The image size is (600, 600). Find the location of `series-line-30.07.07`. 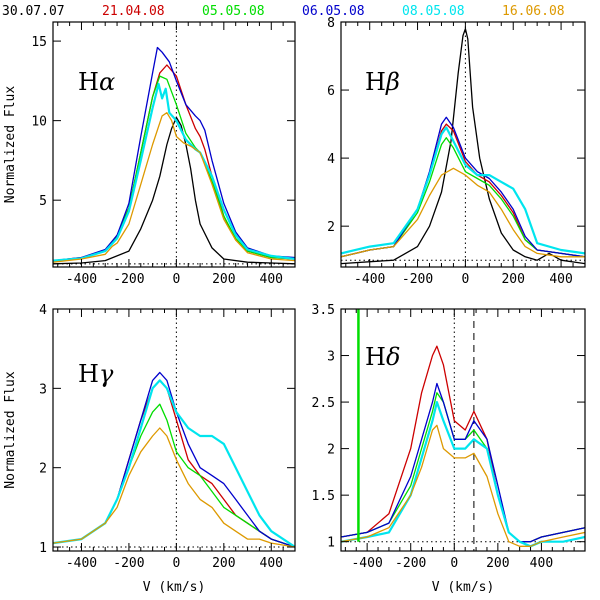

series-line-30.07.07 is located at coordinates (174, 190).